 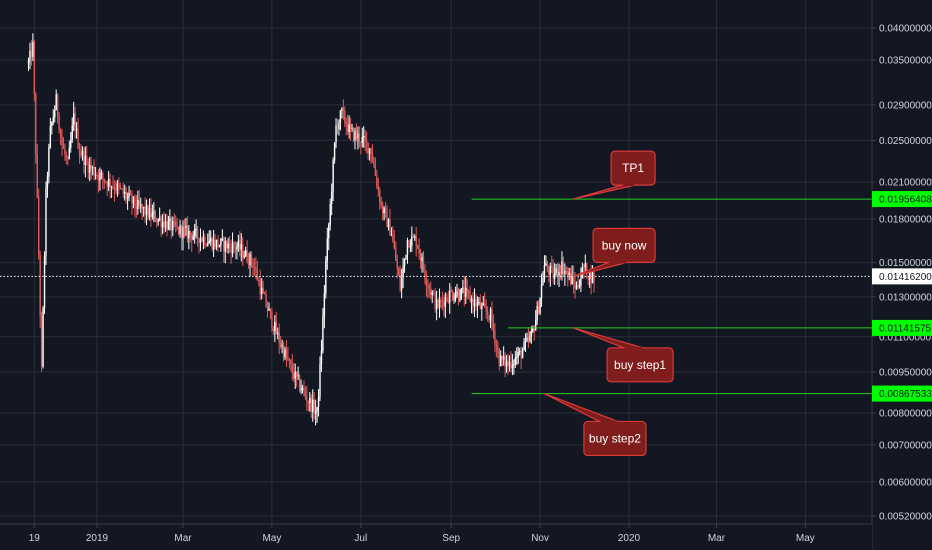 I want to click on time-tick-label: 2019, so click(x=97, y=538).